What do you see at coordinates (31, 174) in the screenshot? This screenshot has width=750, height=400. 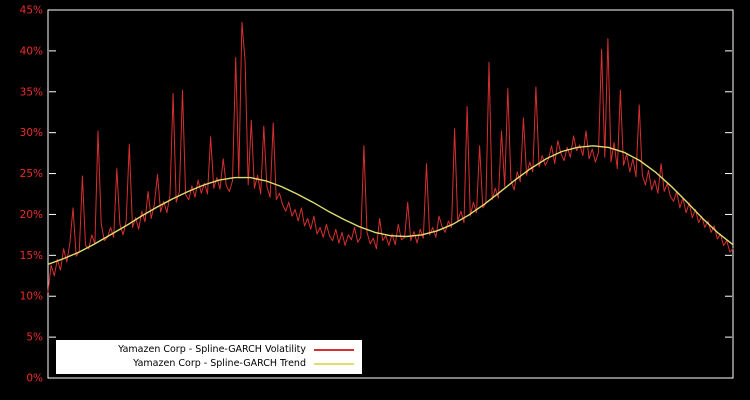 I see `y-tick-label: 25%` at bounding box center [31, 174].